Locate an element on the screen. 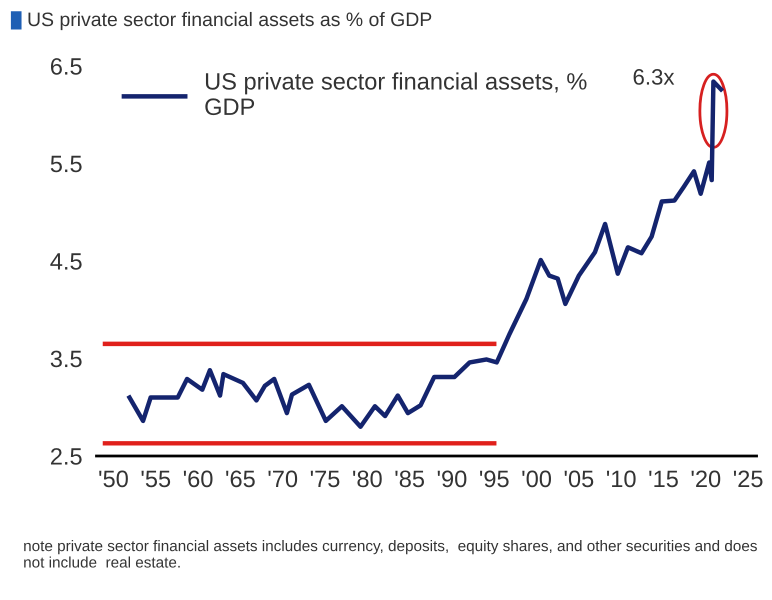  y-tick-label: 6.5 is located at coordinates (66, 66).